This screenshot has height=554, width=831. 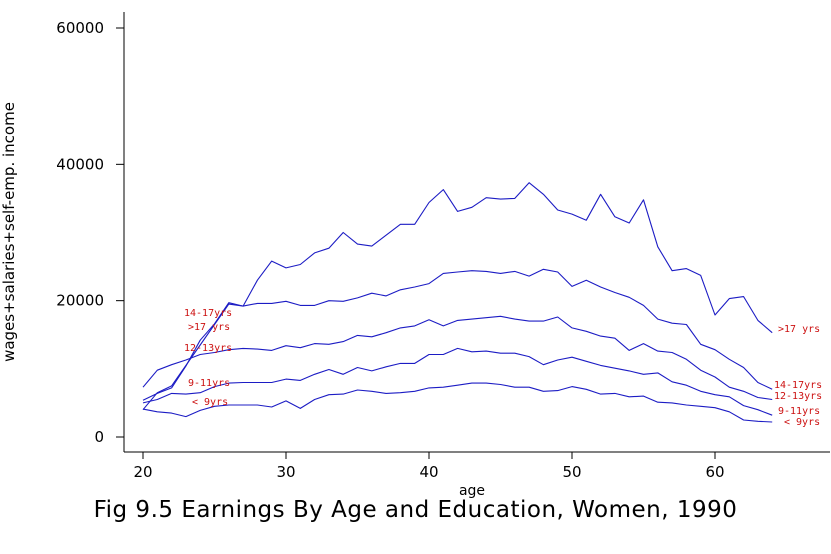 What do you see at coordinates (209, 383) in the screenshot?
I see `series-start-label: 9-11yrs` at bounding box center [209, 383].